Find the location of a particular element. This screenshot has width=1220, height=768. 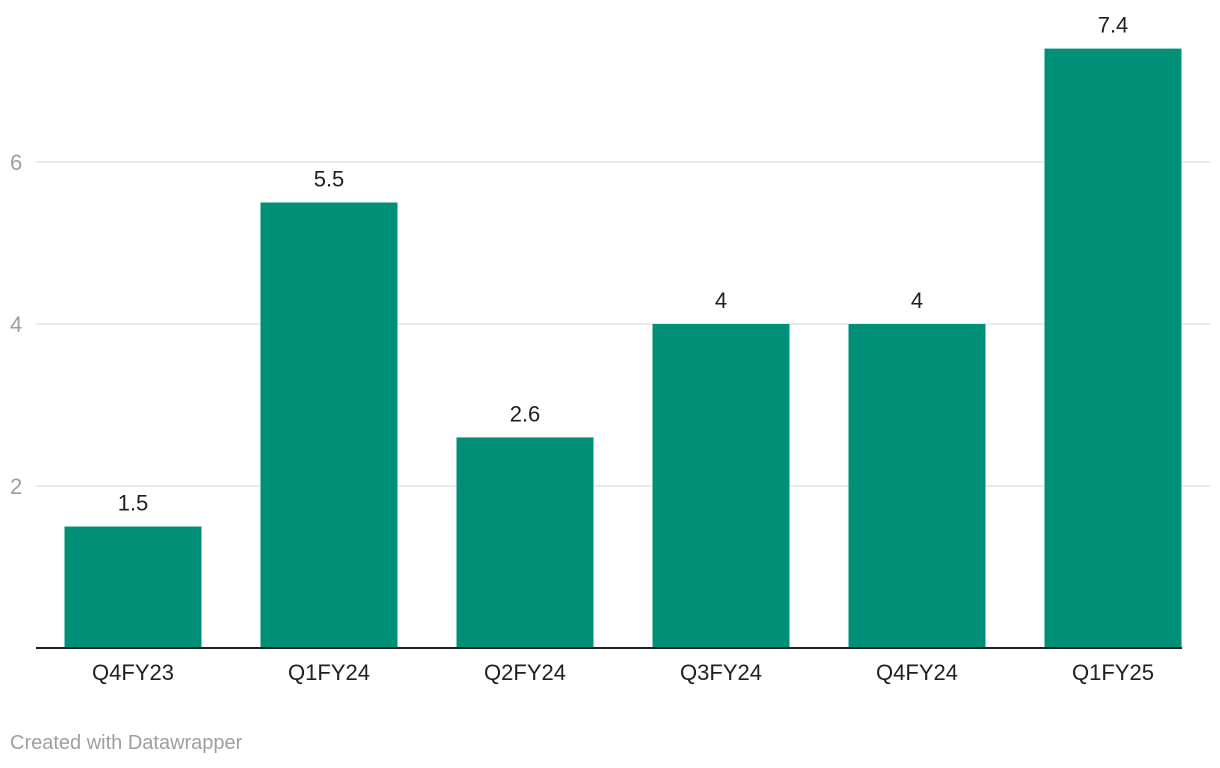

y-tick-label: 6 is located at coordinates (16, 162).